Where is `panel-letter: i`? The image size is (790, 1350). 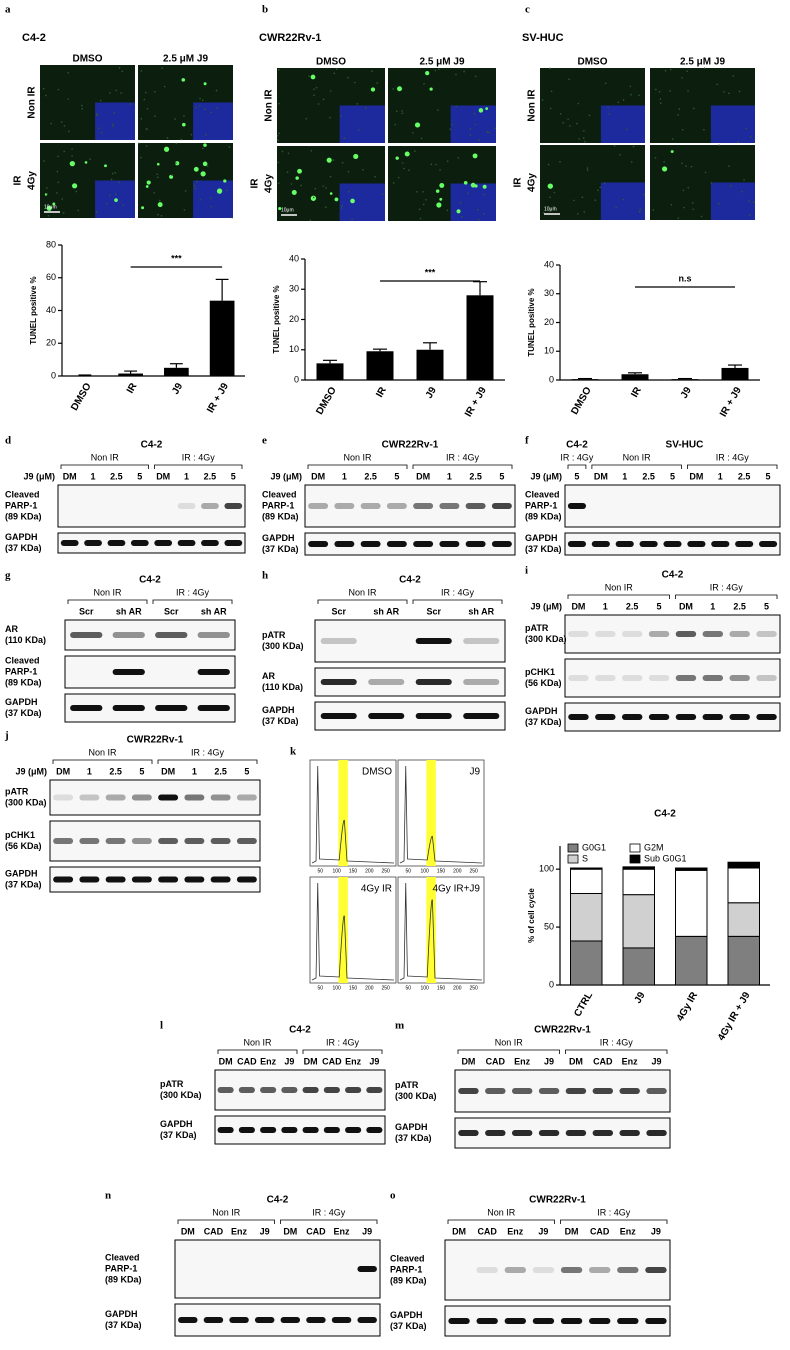
panel-letter: i is located at coordinates (526, 571).